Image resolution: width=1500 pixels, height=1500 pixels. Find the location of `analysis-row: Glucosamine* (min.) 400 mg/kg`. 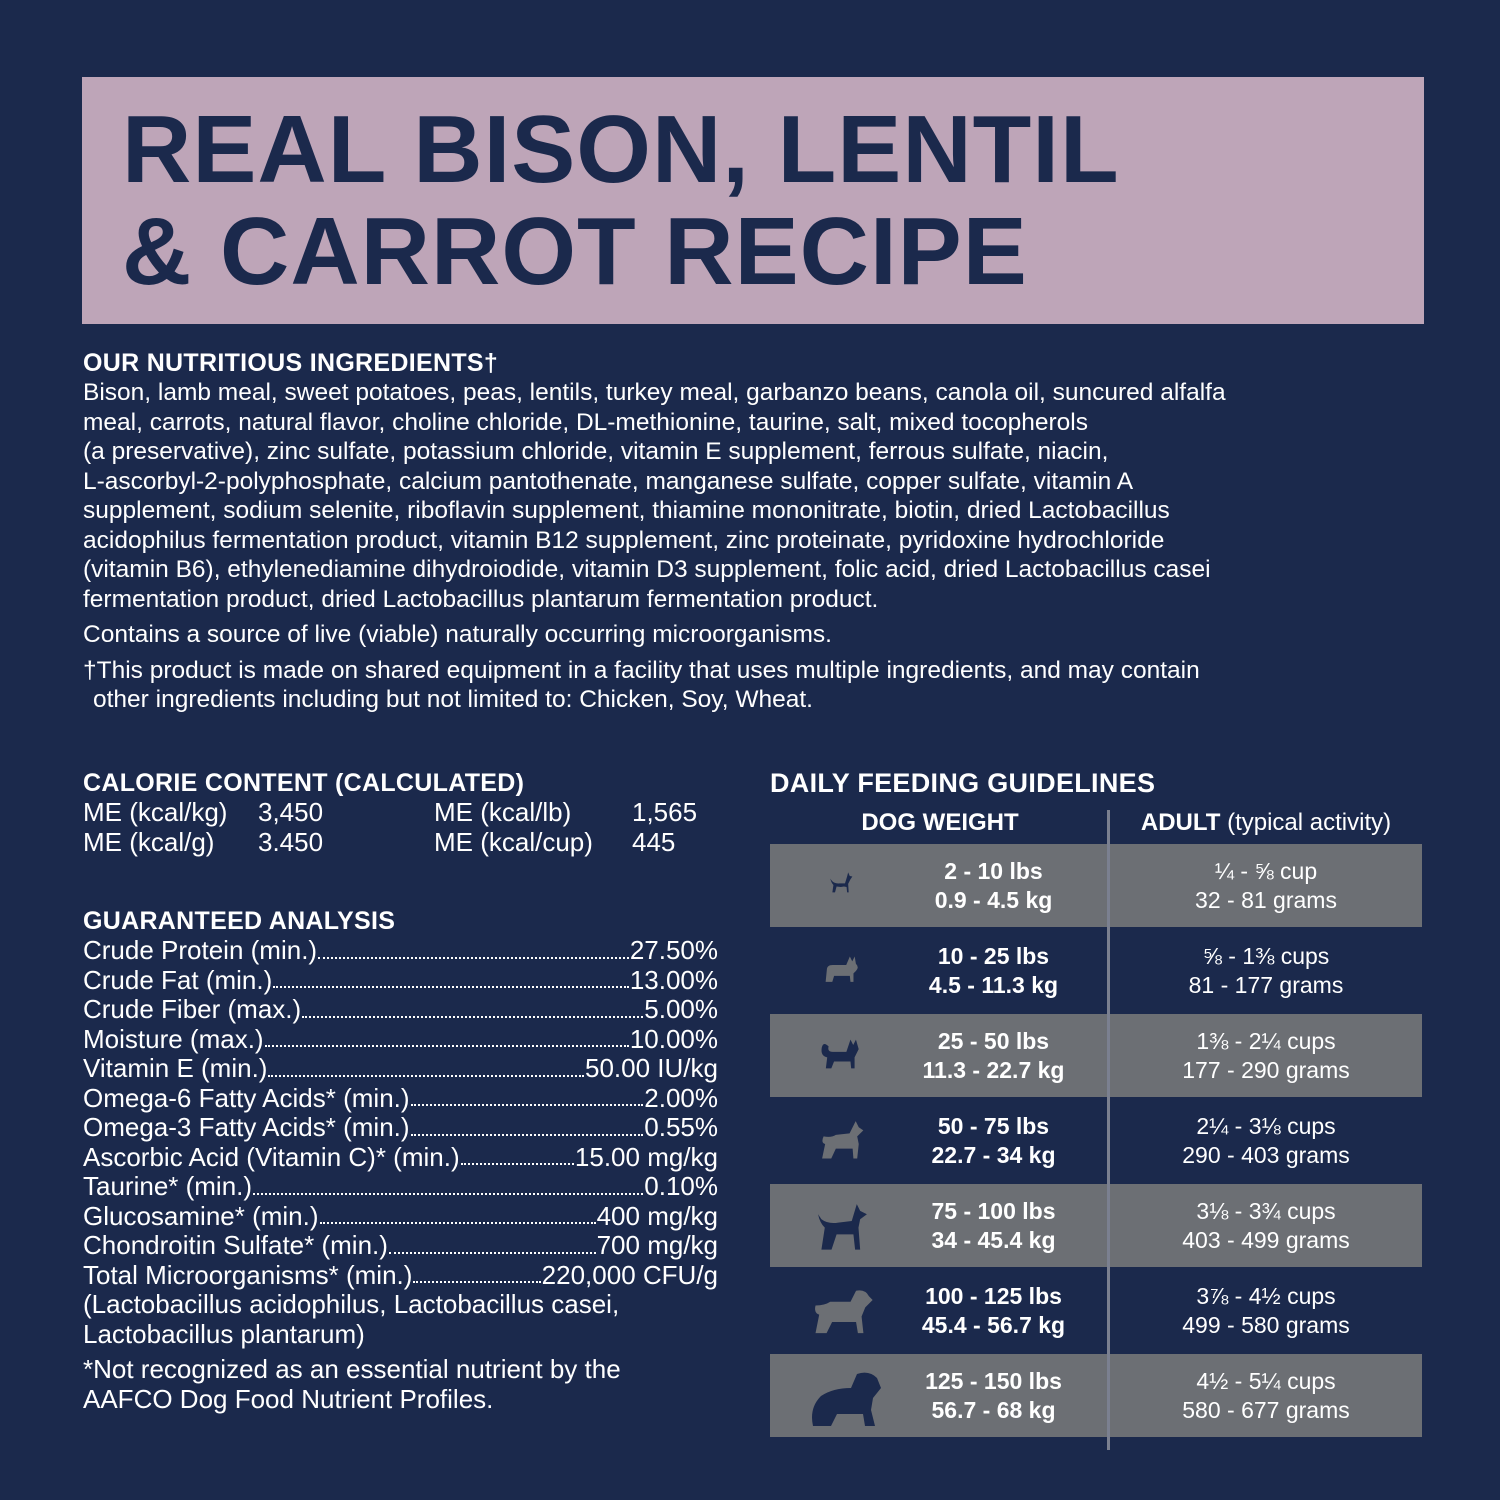

analysis-row: Glucosamine* (min.) 400 mg/kg is located at coordinates (400, 1216).